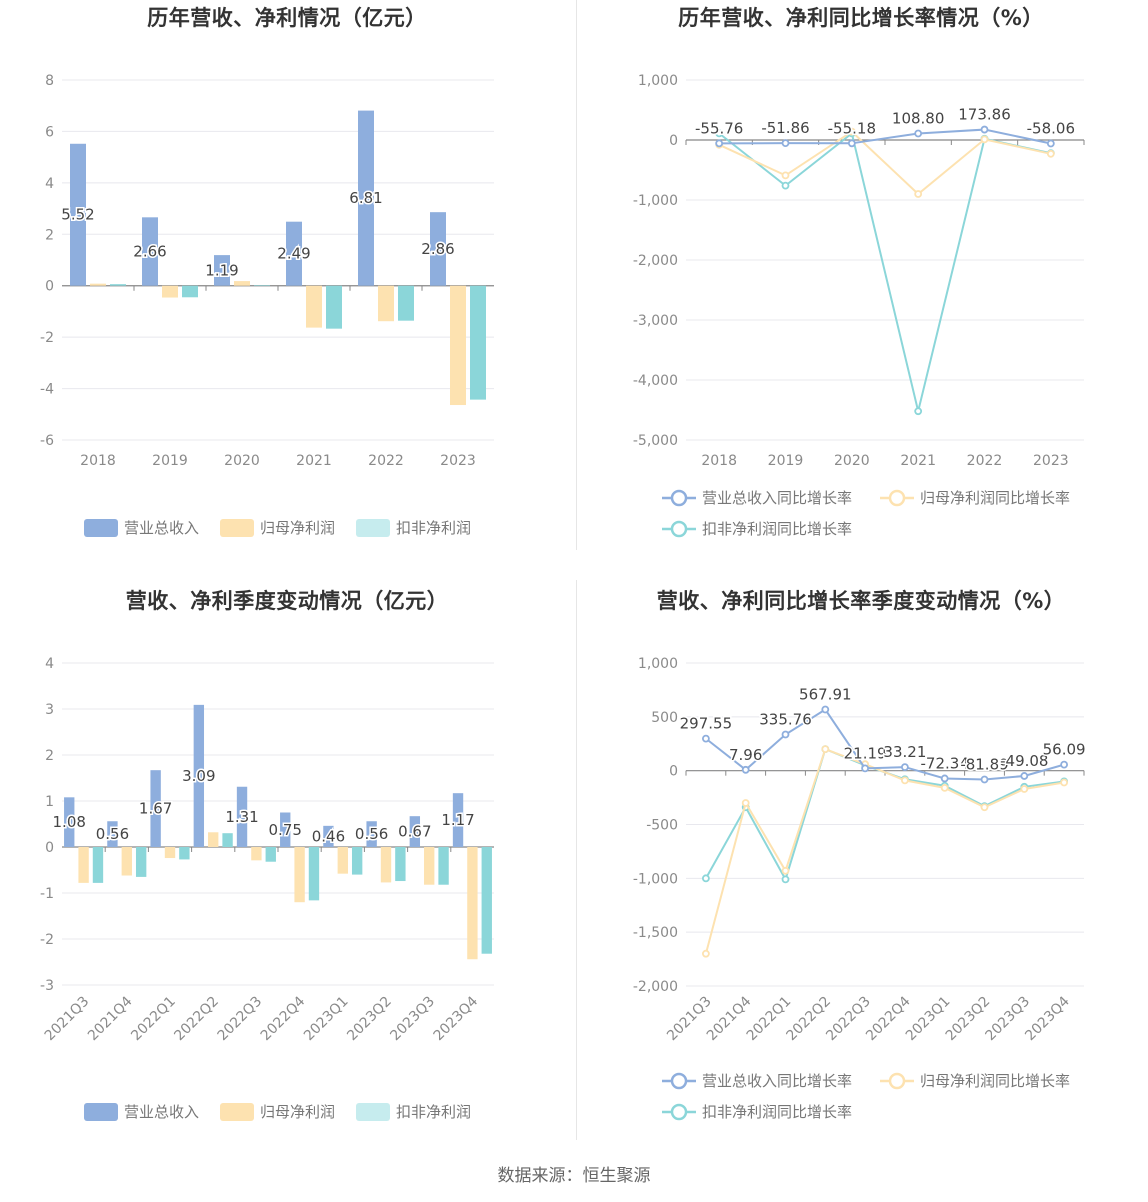 Image resolution: width=1148 pixels, height=1202 pixels. I want to click on y-tick-label: 2, so click(49, 756).